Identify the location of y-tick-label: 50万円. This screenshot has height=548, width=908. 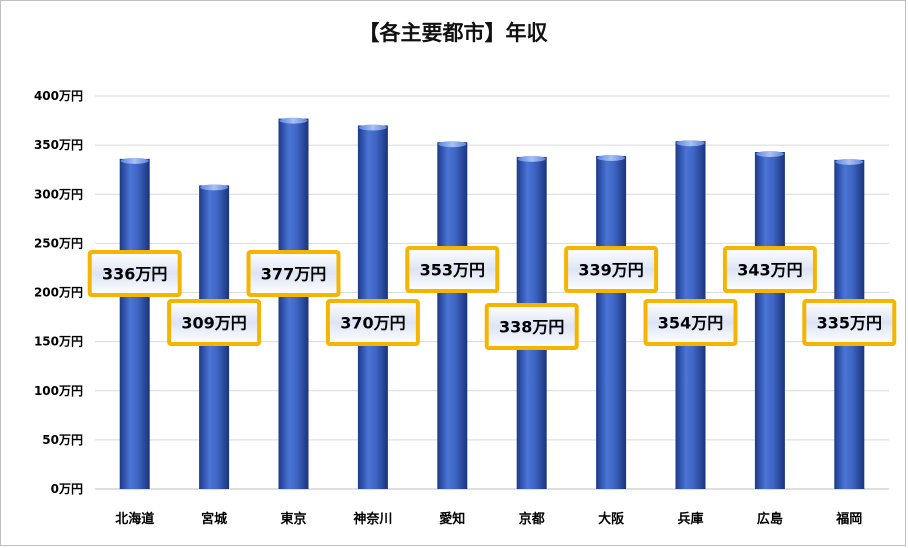
(62, 440).